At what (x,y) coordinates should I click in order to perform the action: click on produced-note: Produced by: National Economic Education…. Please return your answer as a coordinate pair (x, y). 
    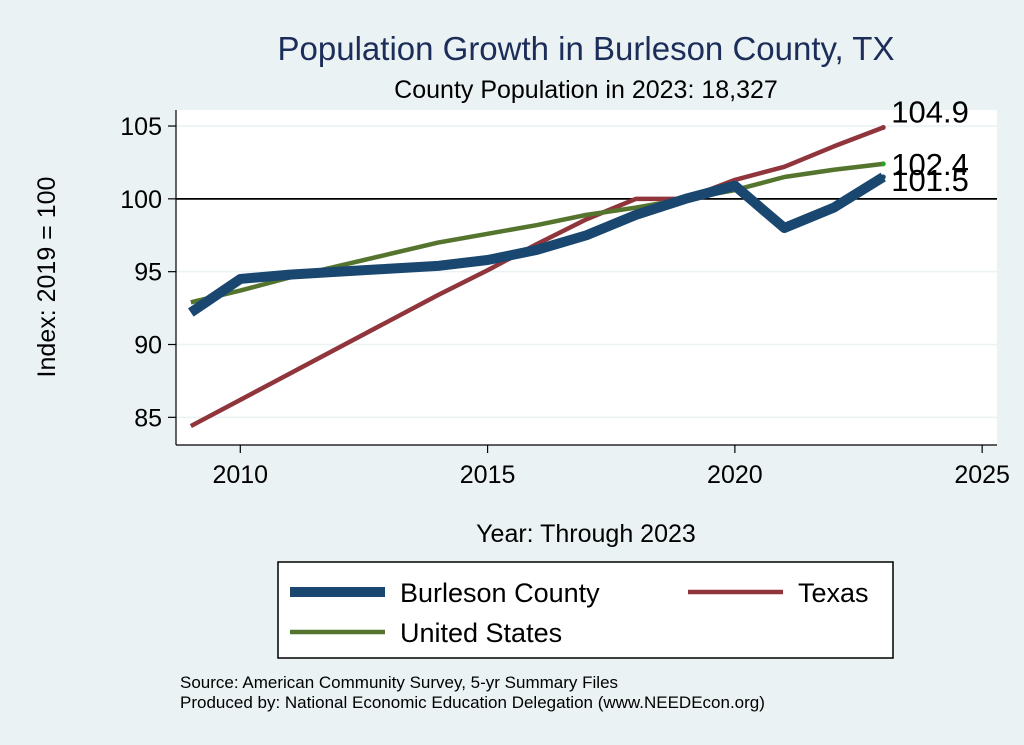
    Looking at the image, I should click on (472, 702).